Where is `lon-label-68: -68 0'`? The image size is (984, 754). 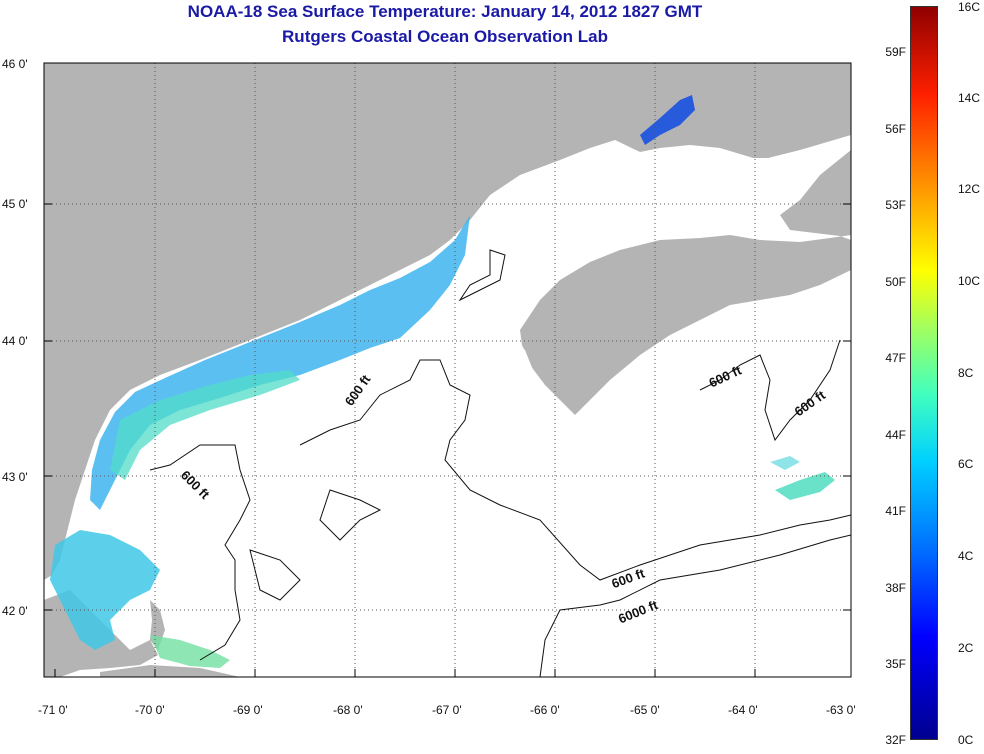 lon-label-68: -68 0' is located at coordinates (348, 710).